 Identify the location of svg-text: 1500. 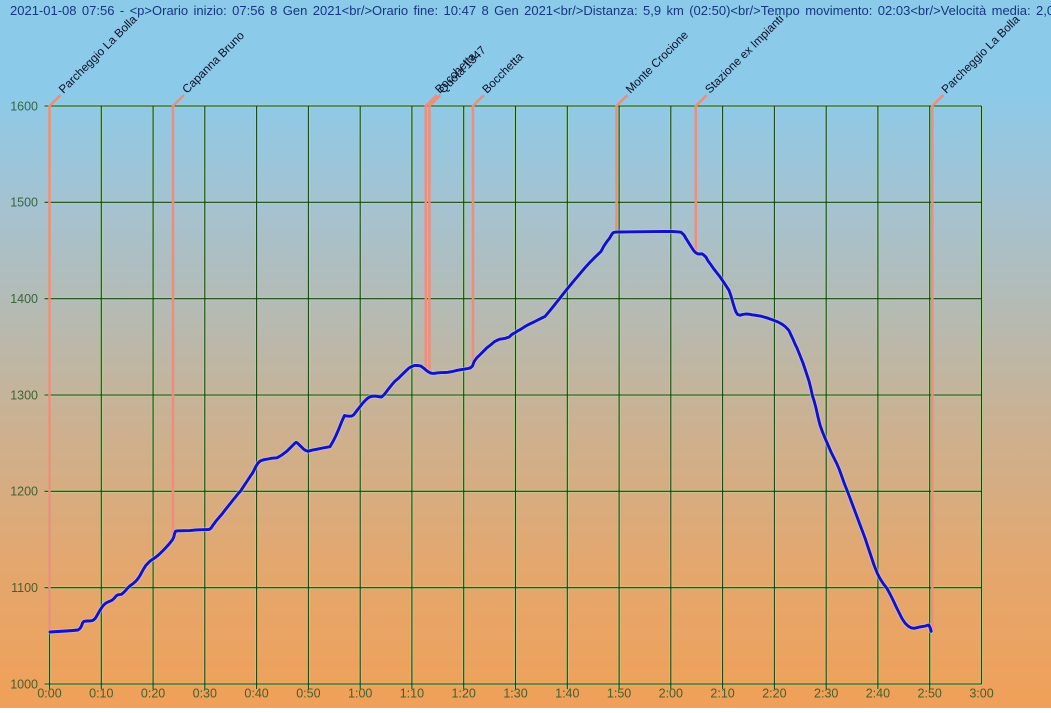
(24, 203).